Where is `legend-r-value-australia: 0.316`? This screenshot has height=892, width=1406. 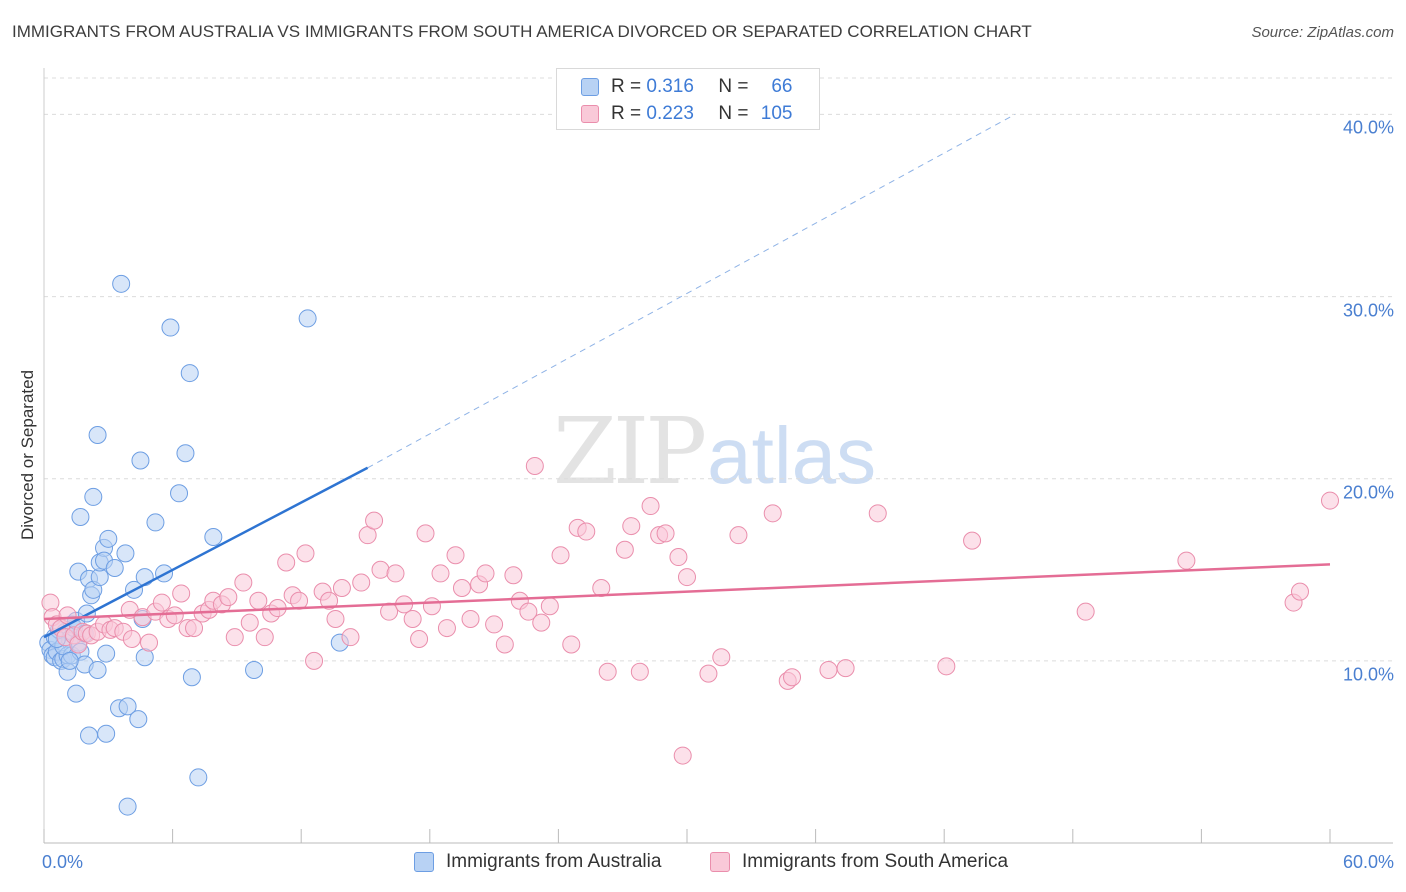
legend-r-value-australia: 0.316 is located at coordinates (670, 86).